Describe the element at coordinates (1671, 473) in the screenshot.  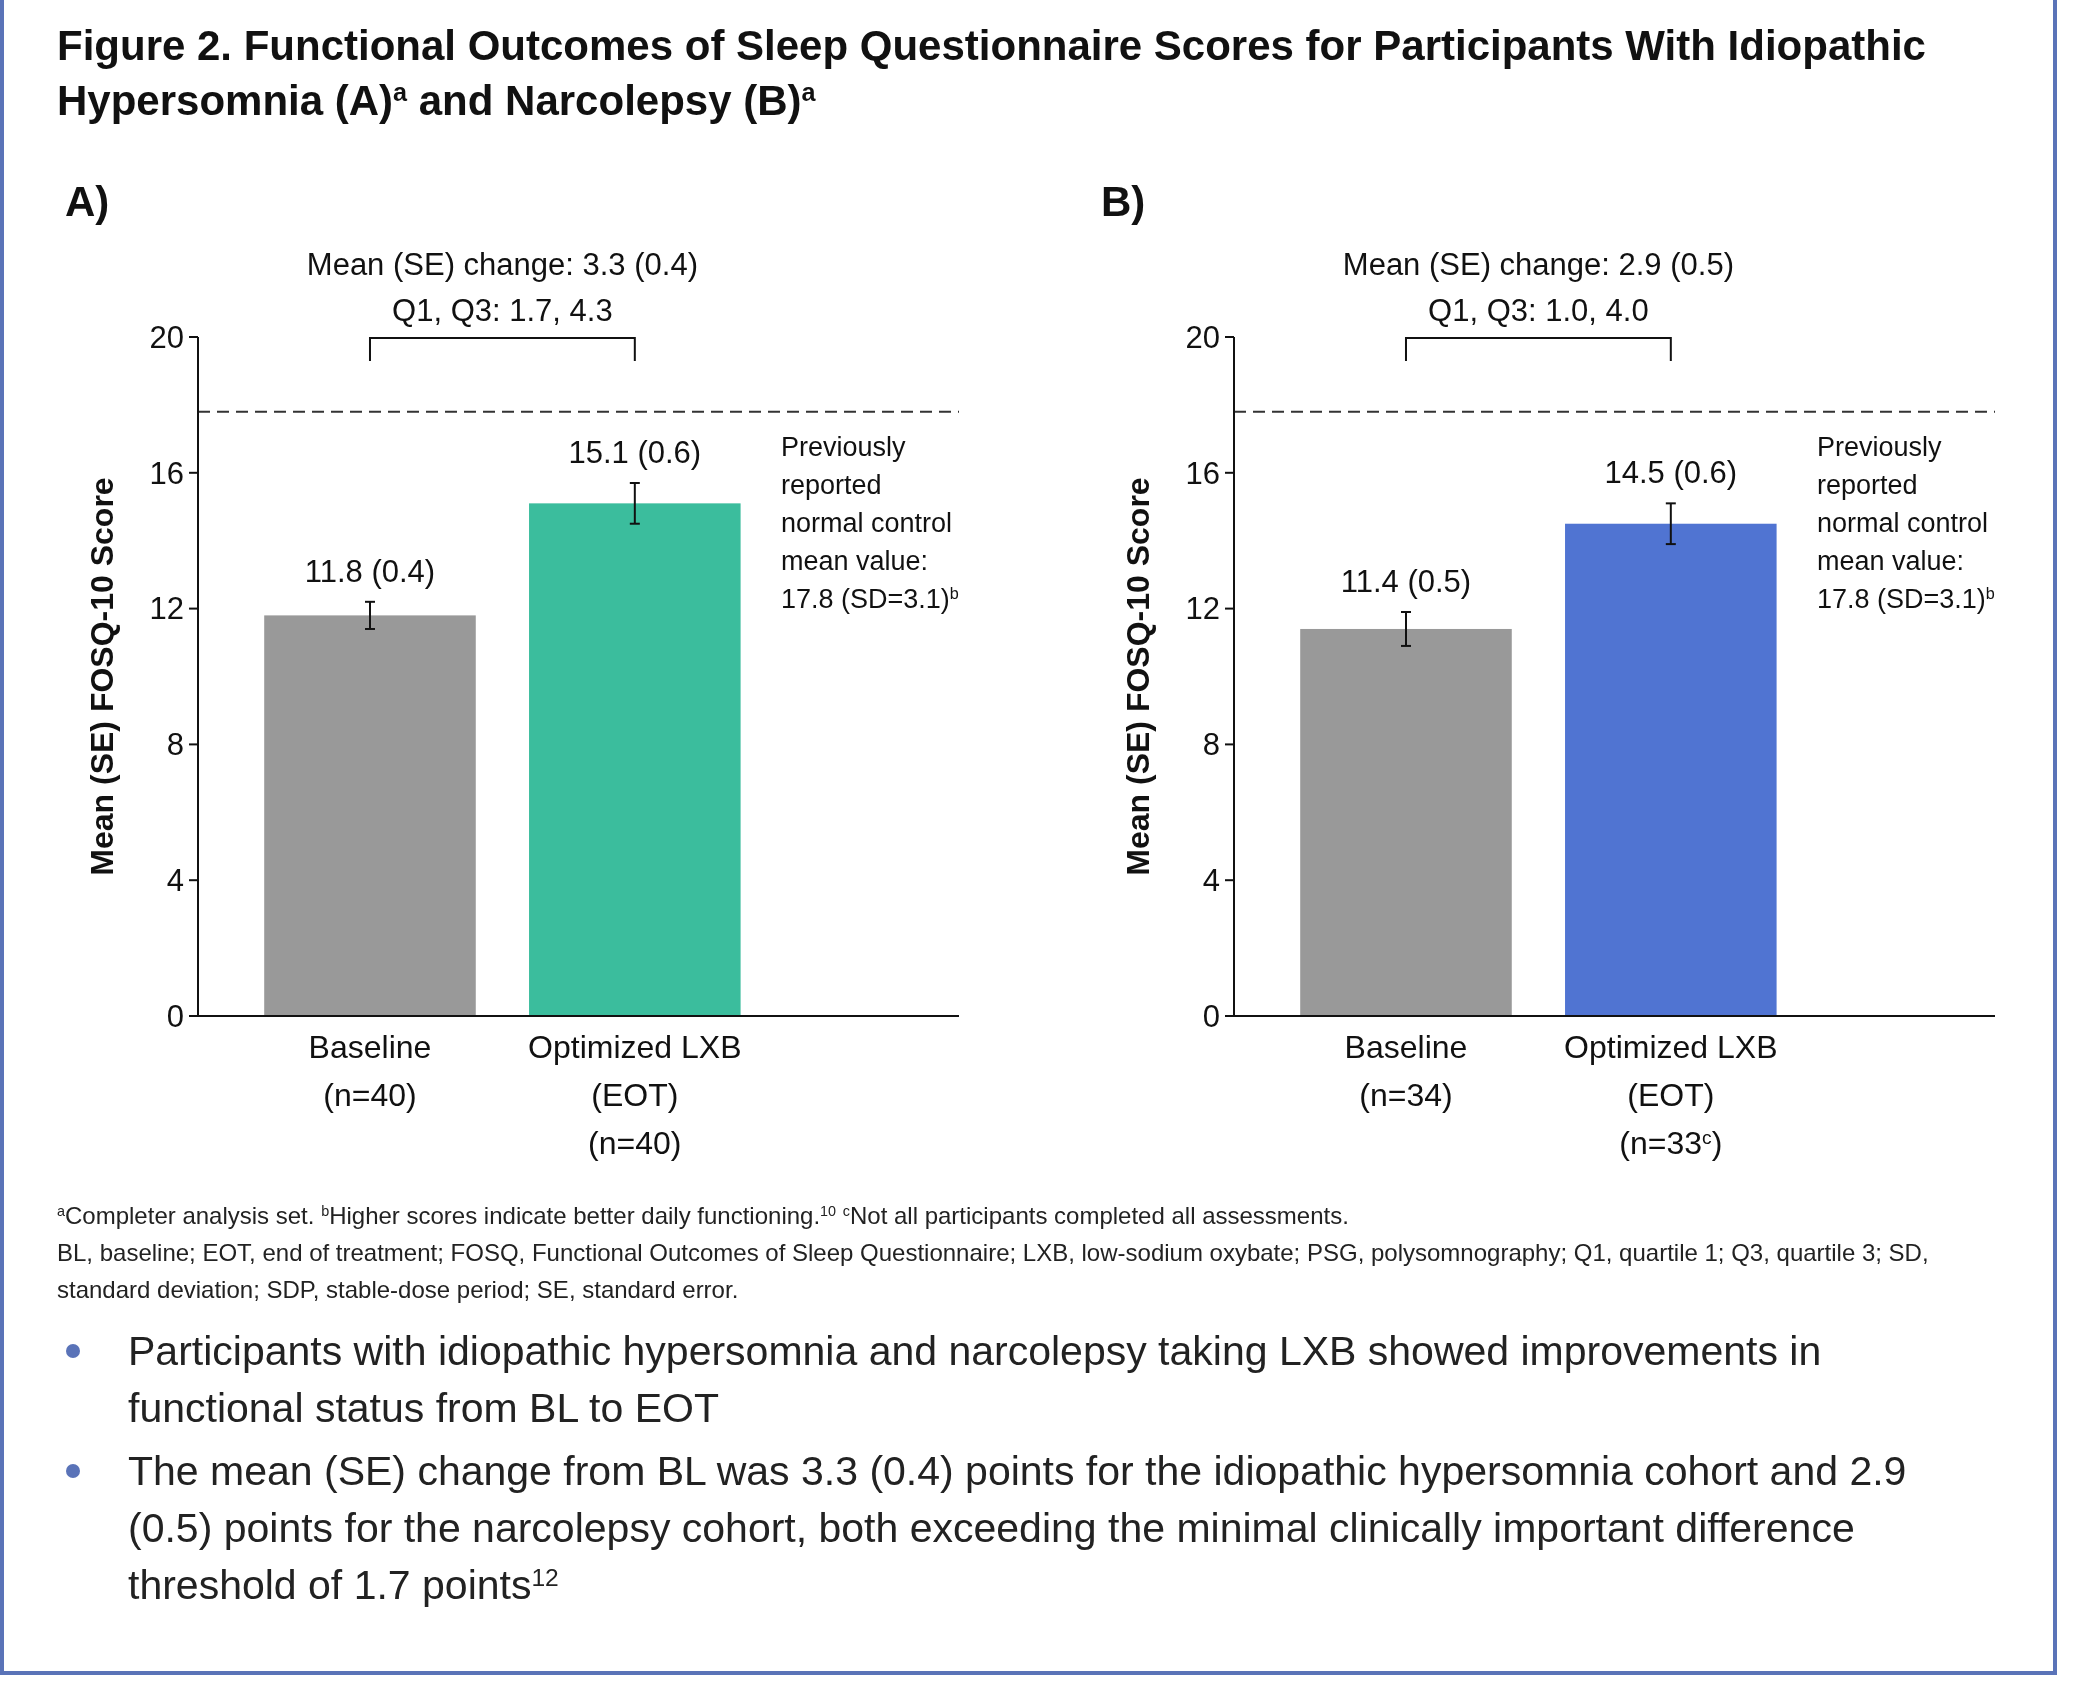
I see `data-label: 14.5 (0.6)` at that location.